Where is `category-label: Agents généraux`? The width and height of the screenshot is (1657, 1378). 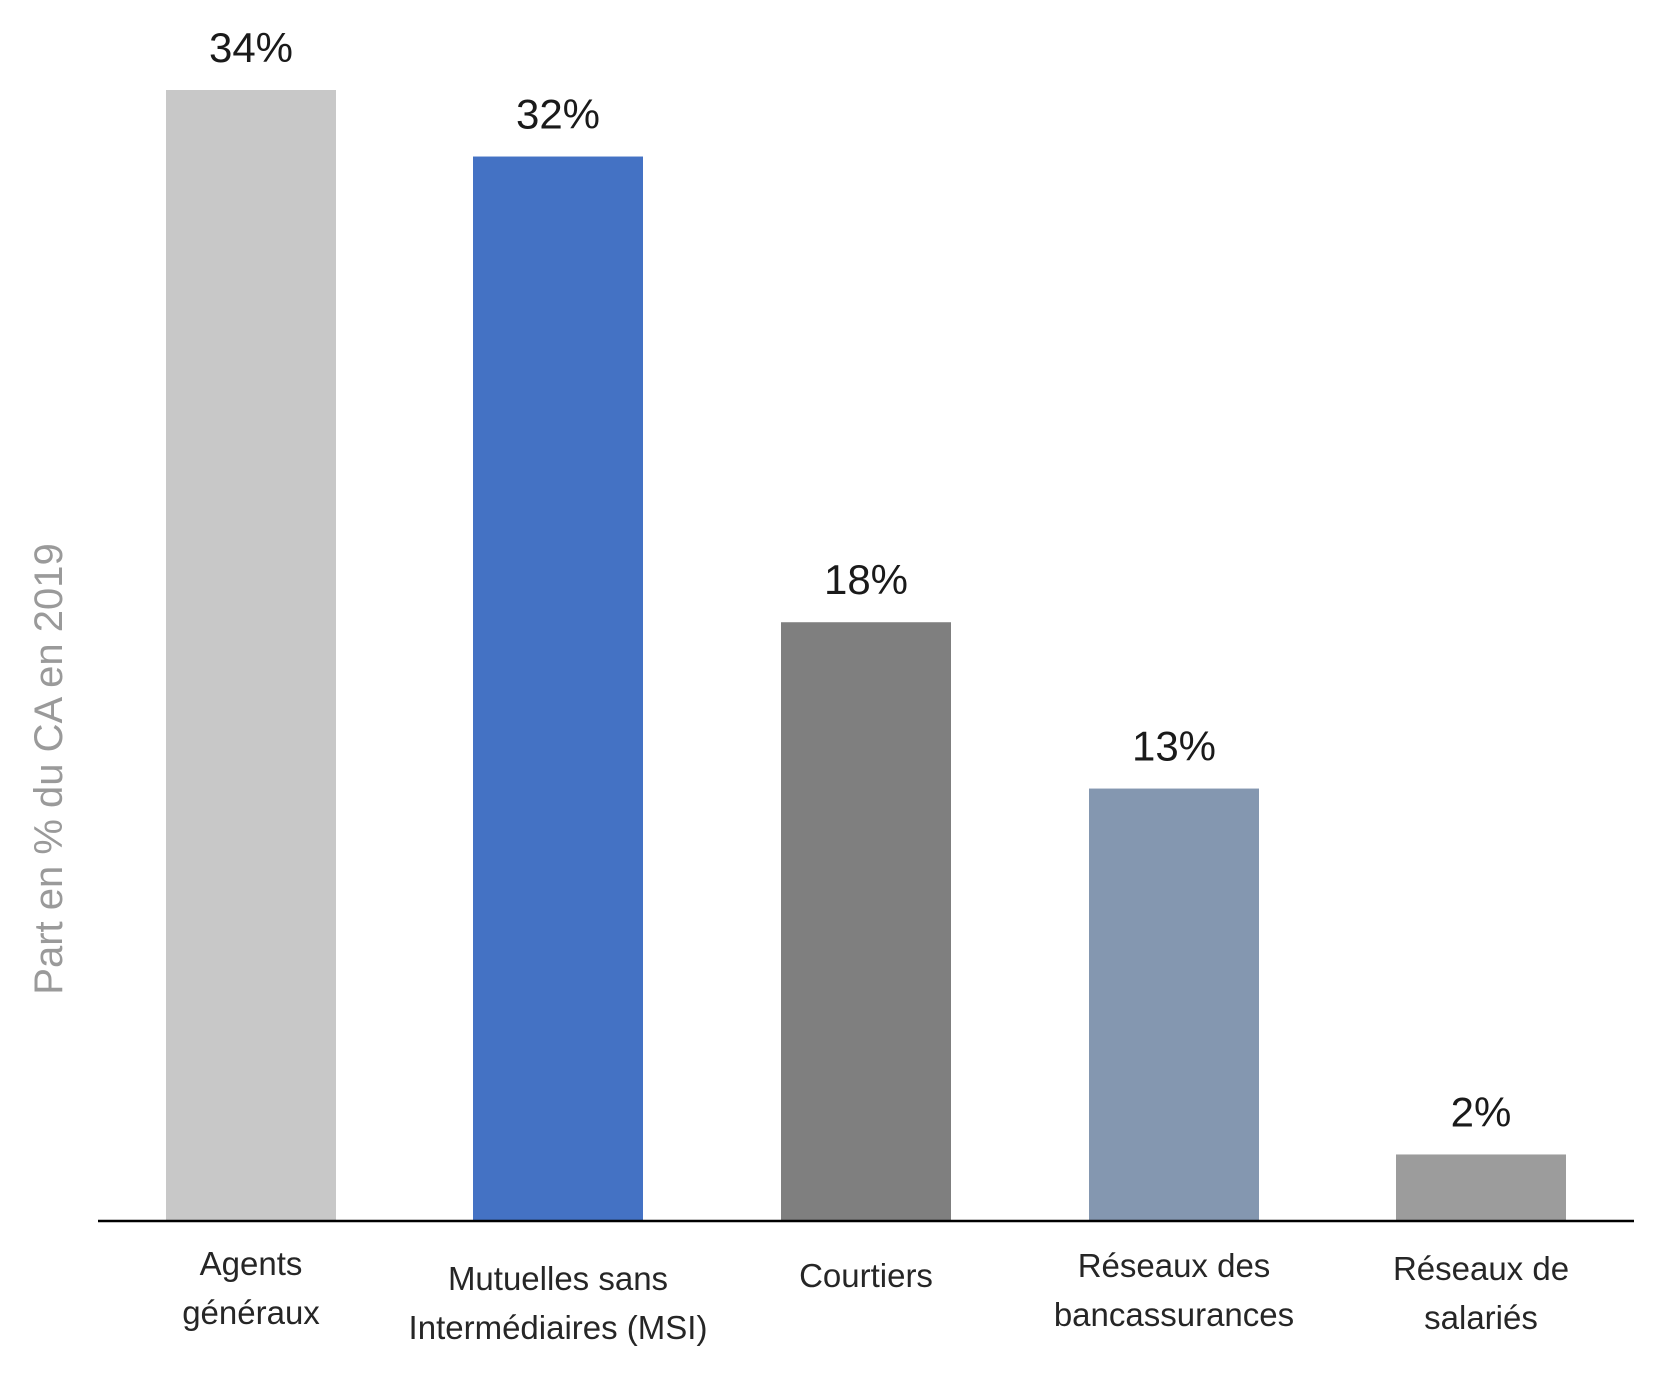 category-label: Agents généraux is located at coordinates (251, 1288).